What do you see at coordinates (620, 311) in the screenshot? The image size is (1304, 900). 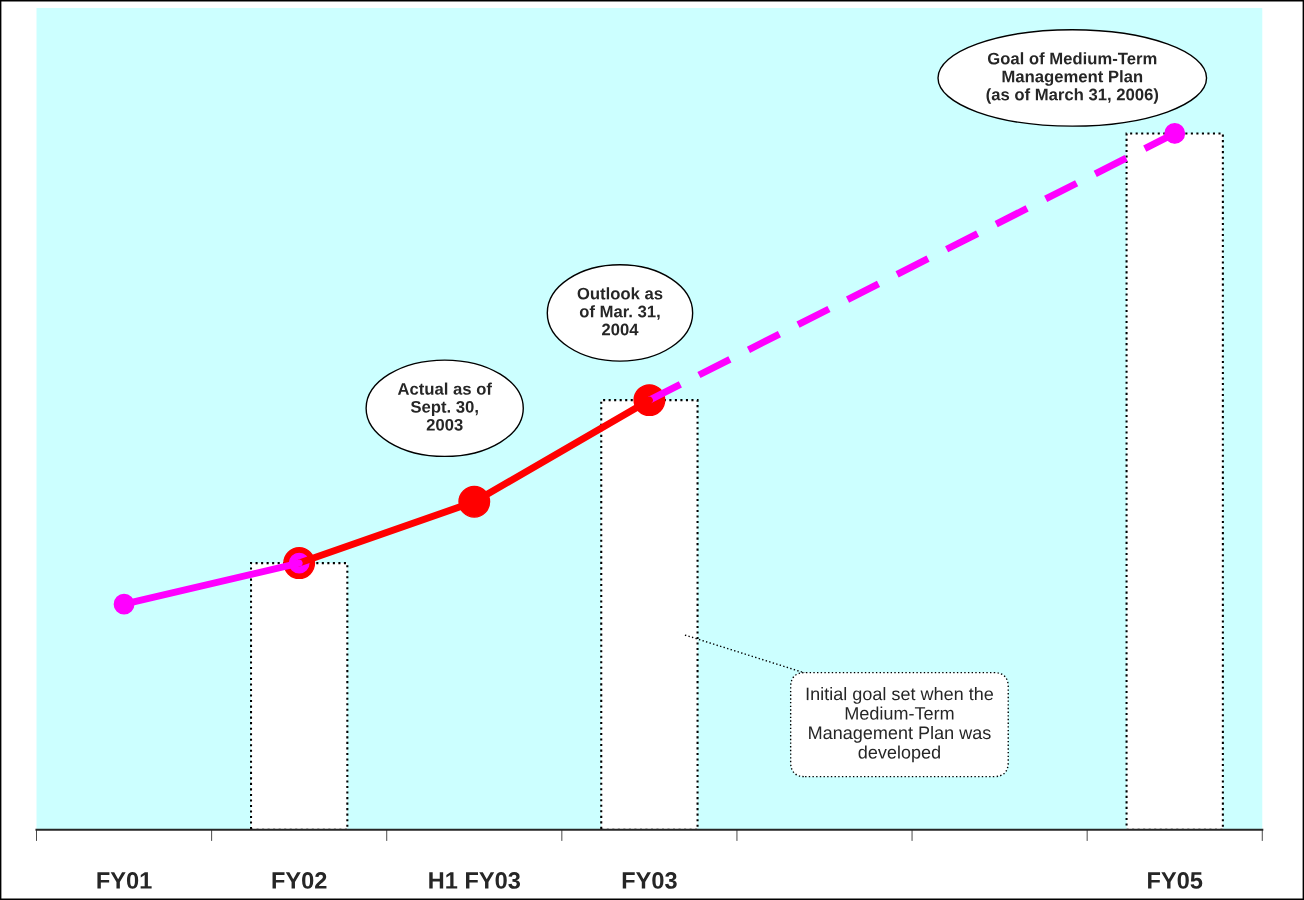 I see `annotation: Outlook as of Mar. 31, 2004` at bounding box center [620, 311].